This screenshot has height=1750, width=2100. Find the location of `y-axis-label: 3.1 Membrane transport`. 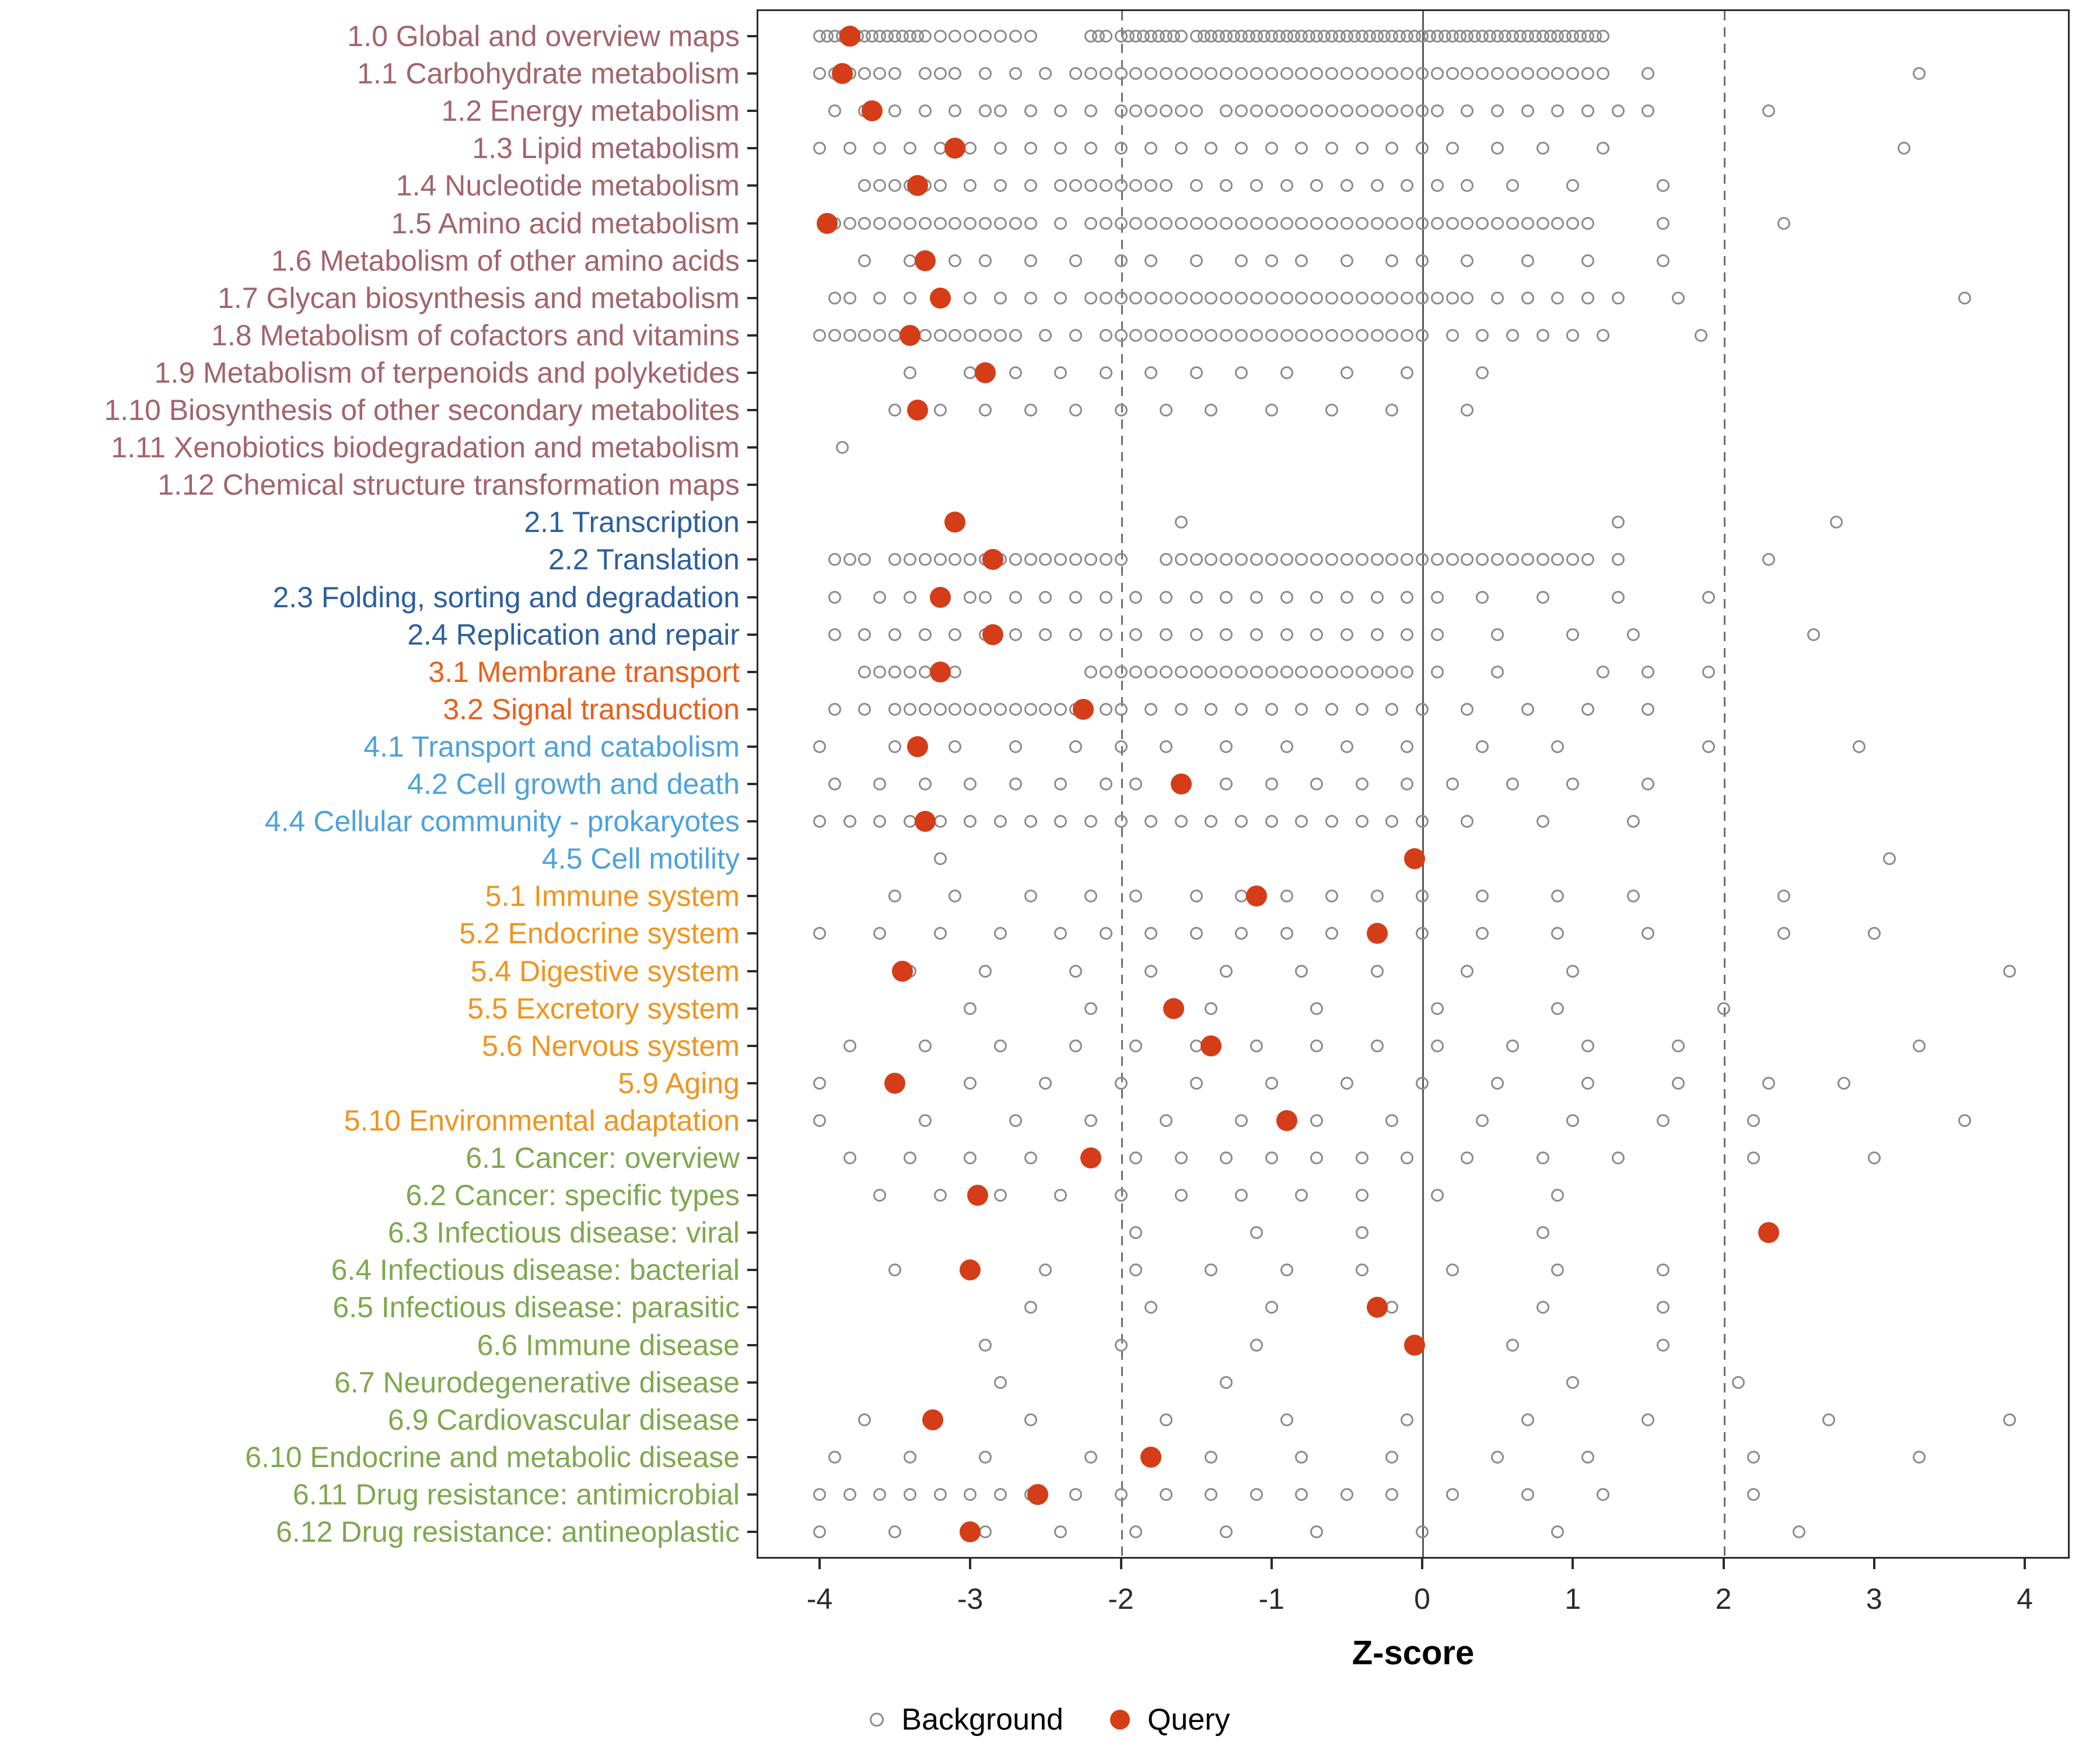

y-axis-label: 3.1 Membrane transport is located at coordinates (584, 671).